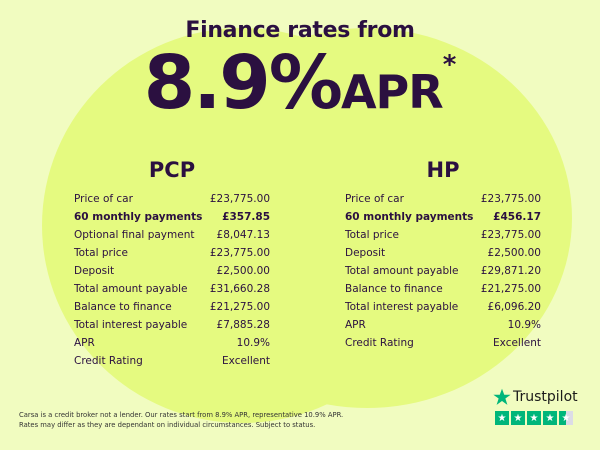  Describe the element at coordinates (246, 217) in the screenshot. I see `row-value: £357.85` at that location.